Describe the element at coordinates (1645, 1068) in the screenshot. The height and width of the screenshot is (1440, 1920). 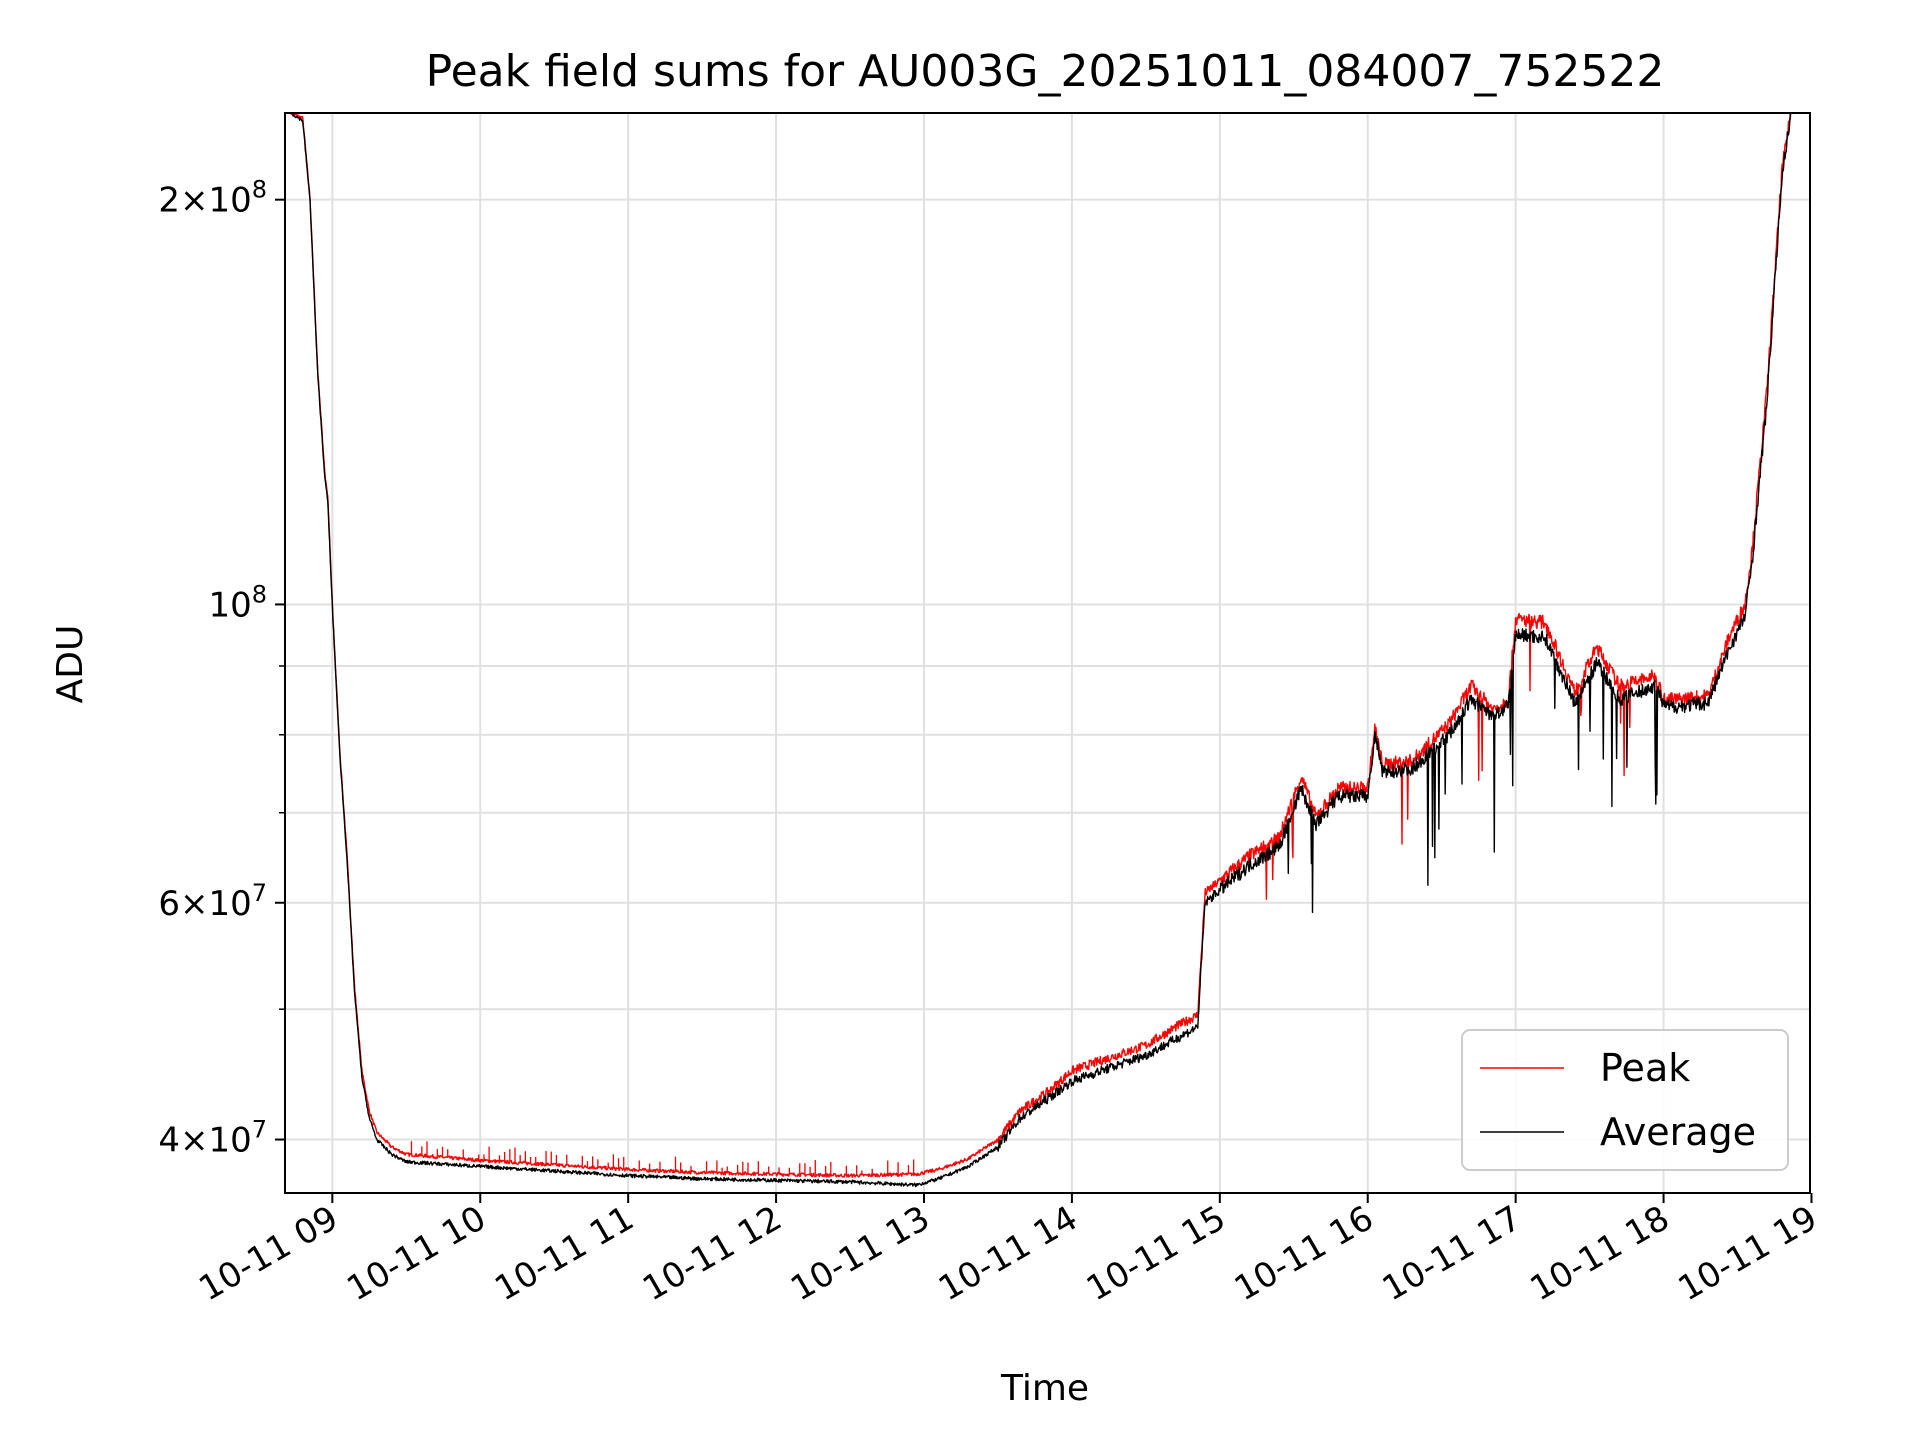
I see `legend-label-peak: Peak` at that location.